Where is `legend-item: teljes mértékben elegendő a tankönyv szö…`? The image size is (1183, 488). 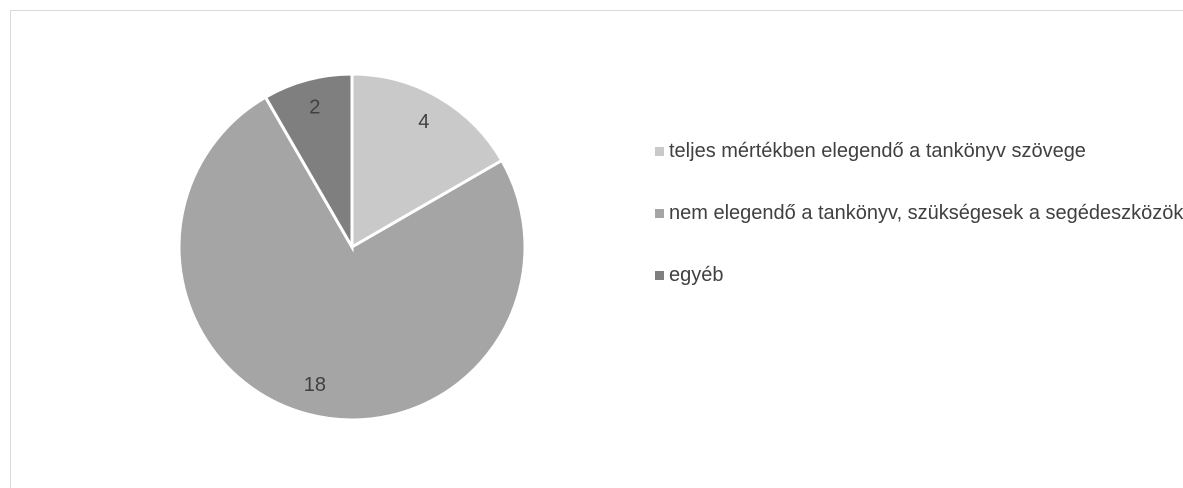 legend-item: teljes mértékben elegendő a tankönyv szö… is located at coordinates (919, 151).